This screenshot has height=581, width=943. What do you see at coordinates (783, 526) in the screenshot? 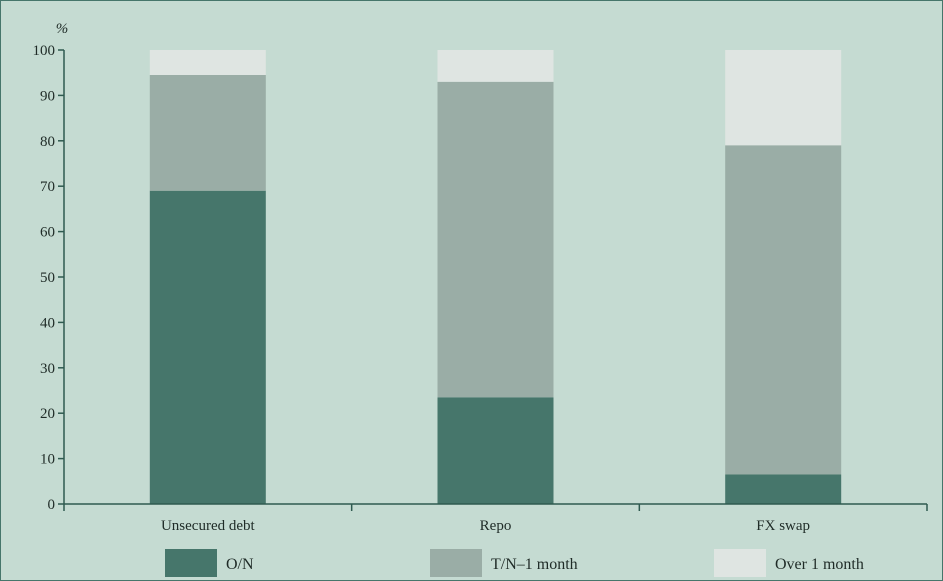
I see `x-category-label: FX swap` at bounding box center [783, 526].